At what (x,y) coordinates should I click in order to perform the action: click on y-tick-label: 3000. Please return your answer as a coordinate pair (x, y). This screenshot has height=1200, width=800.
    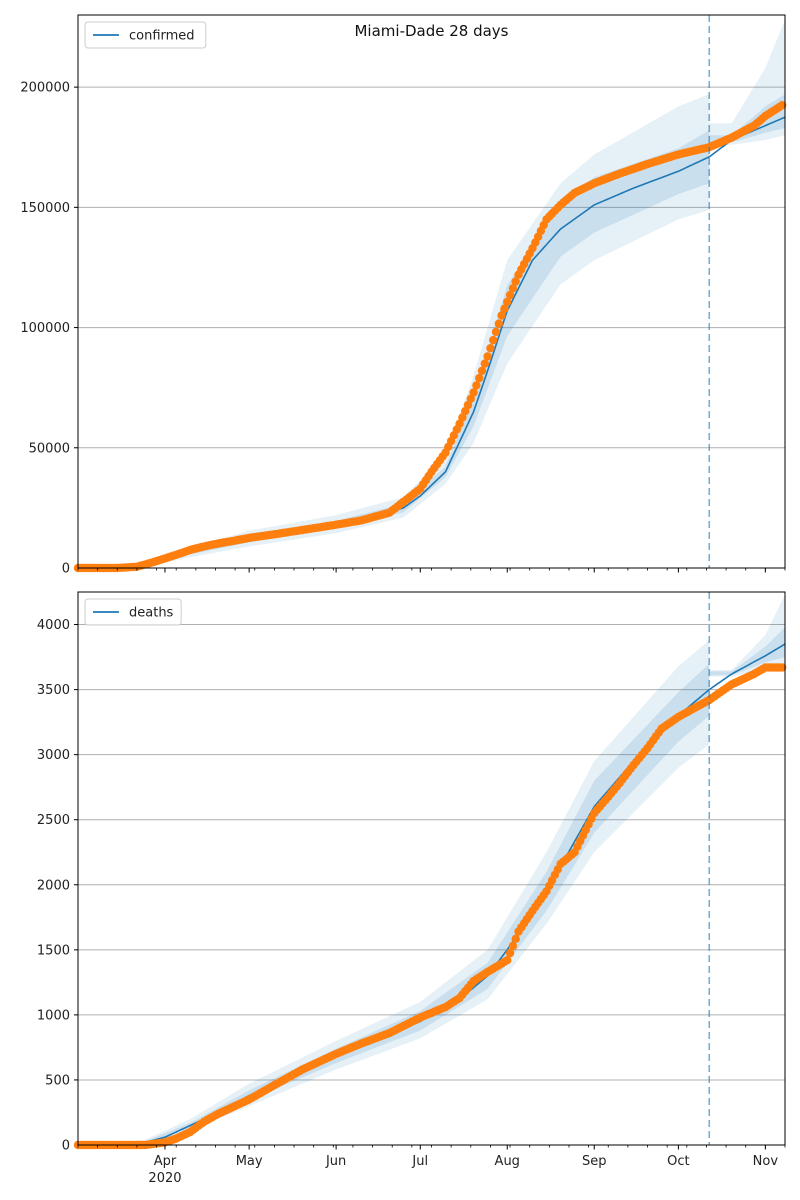
    Looking at the image, I should click on (53, 755).